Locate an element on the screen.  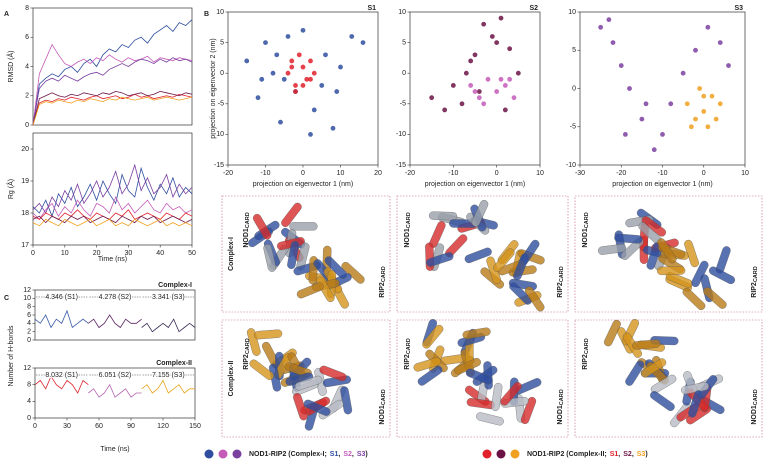
legend-close: ) is located at coordinates (366, 454).